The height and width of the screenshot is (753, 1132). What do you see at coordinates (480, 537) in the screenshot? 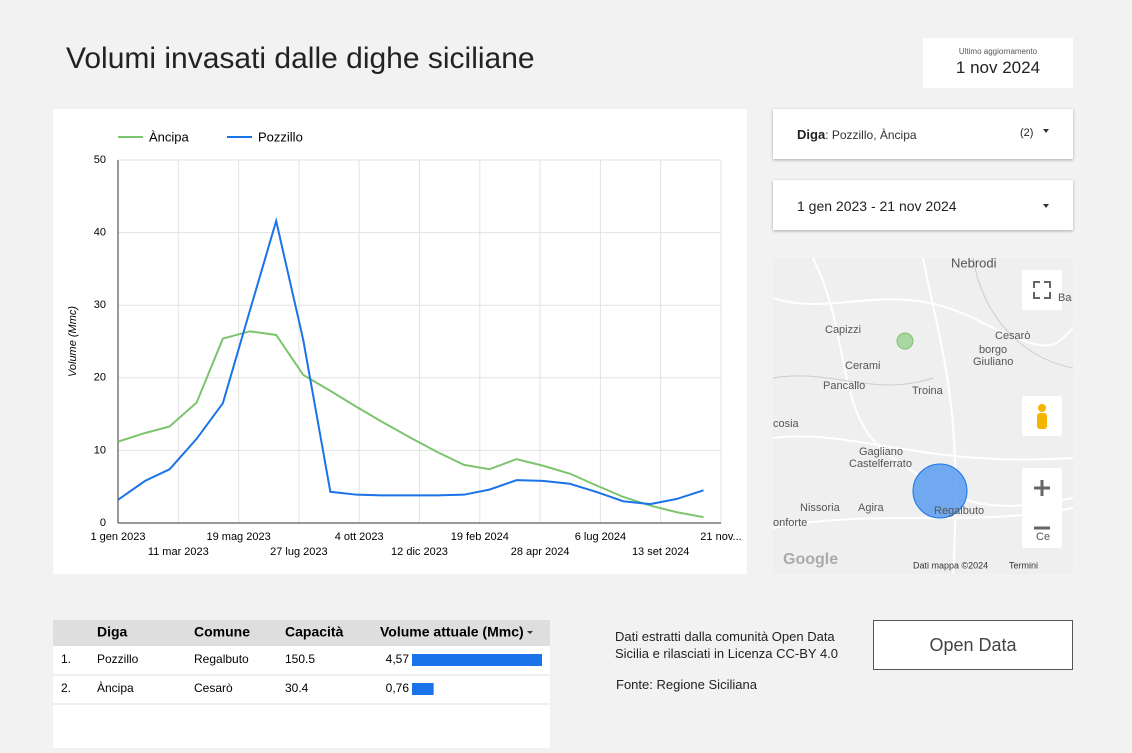
I see `x-tick-label: 19 feb 2024` at bounding box center [480, 537].